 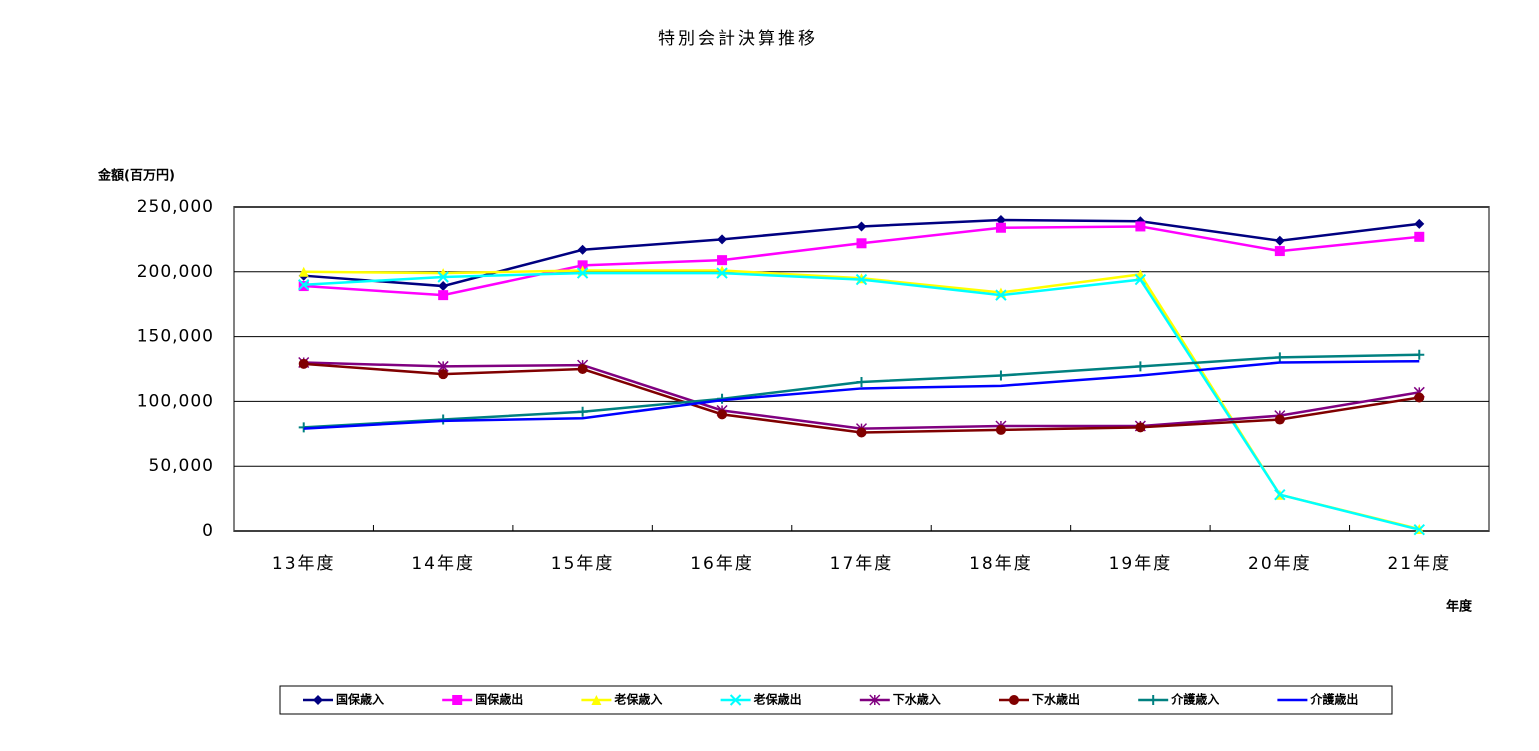 I want to click on x-tick-label: 20年度, so click(x=1280, y=564).